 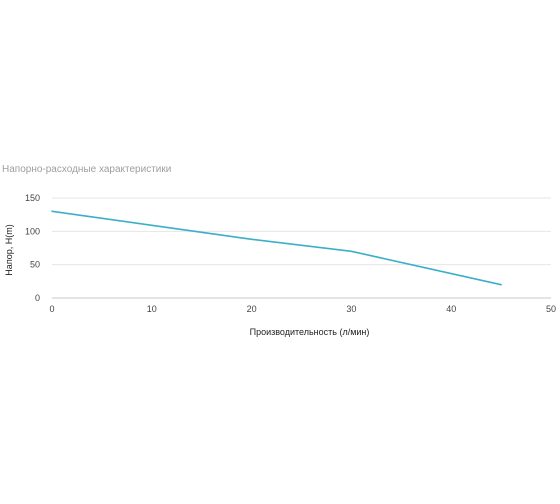 What do you see at coordinates (551, 309) in the screenshot?
I see `x-tick-label-50: 50` at bounding box center [551, 309].